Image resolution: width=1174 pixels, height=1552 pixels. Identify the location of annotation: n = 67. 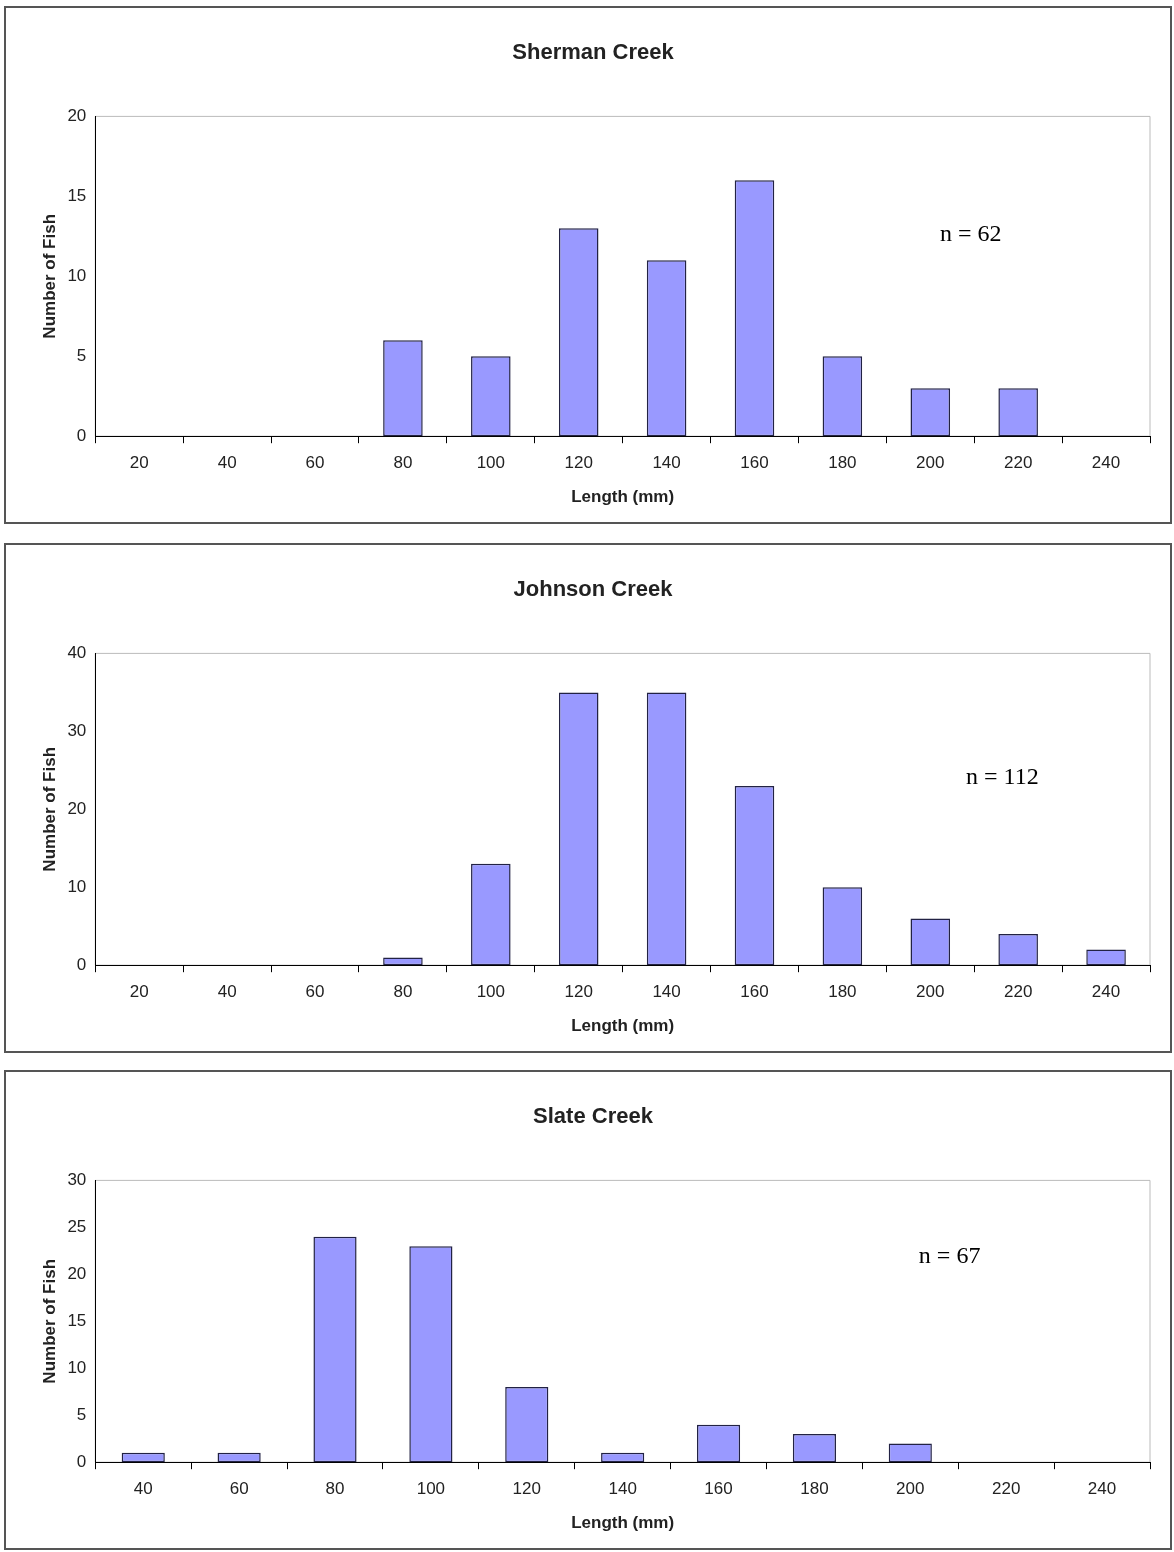
(949, 1254).